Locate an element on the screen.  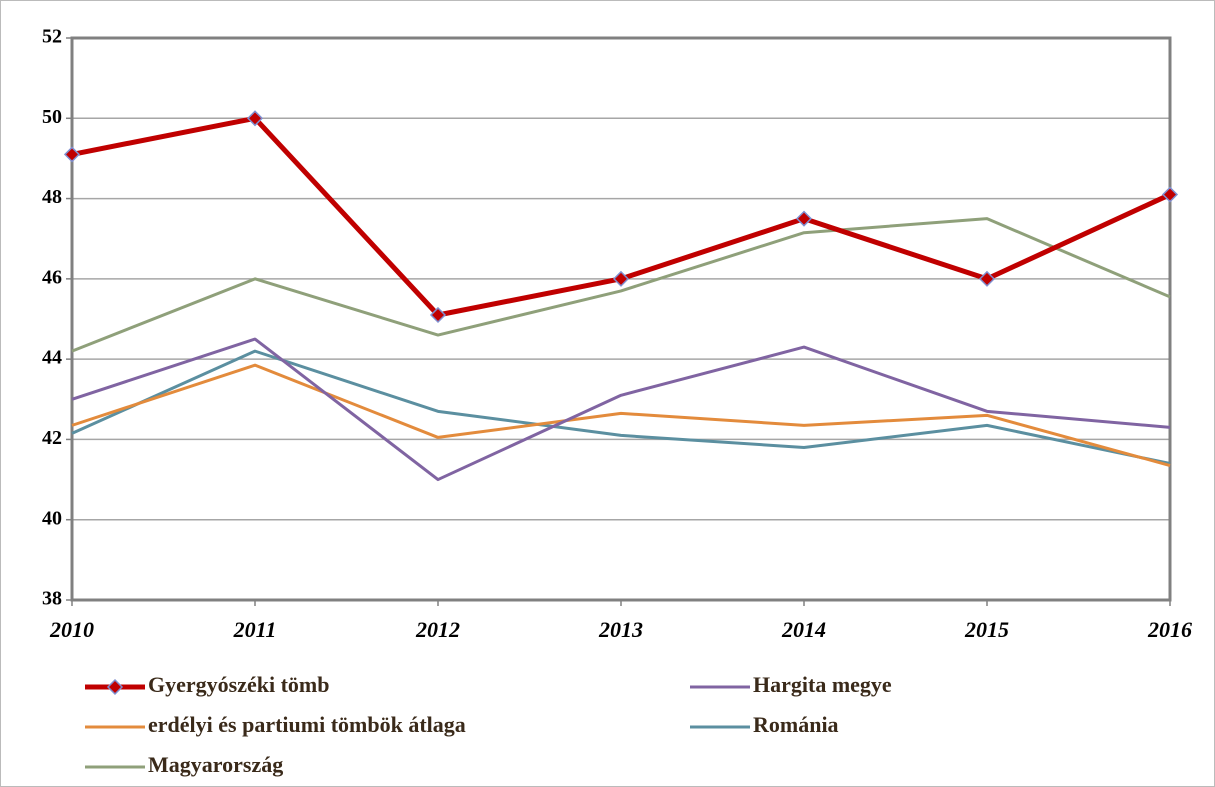
legend-label: Románia is located at coordinates (796, 724).